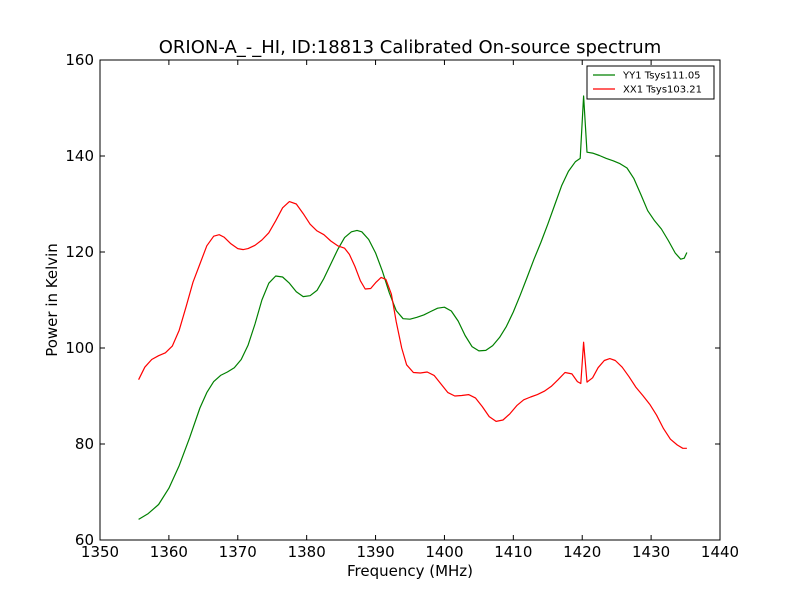  I want to click on y-tick-label: 120, so click(79, 252).